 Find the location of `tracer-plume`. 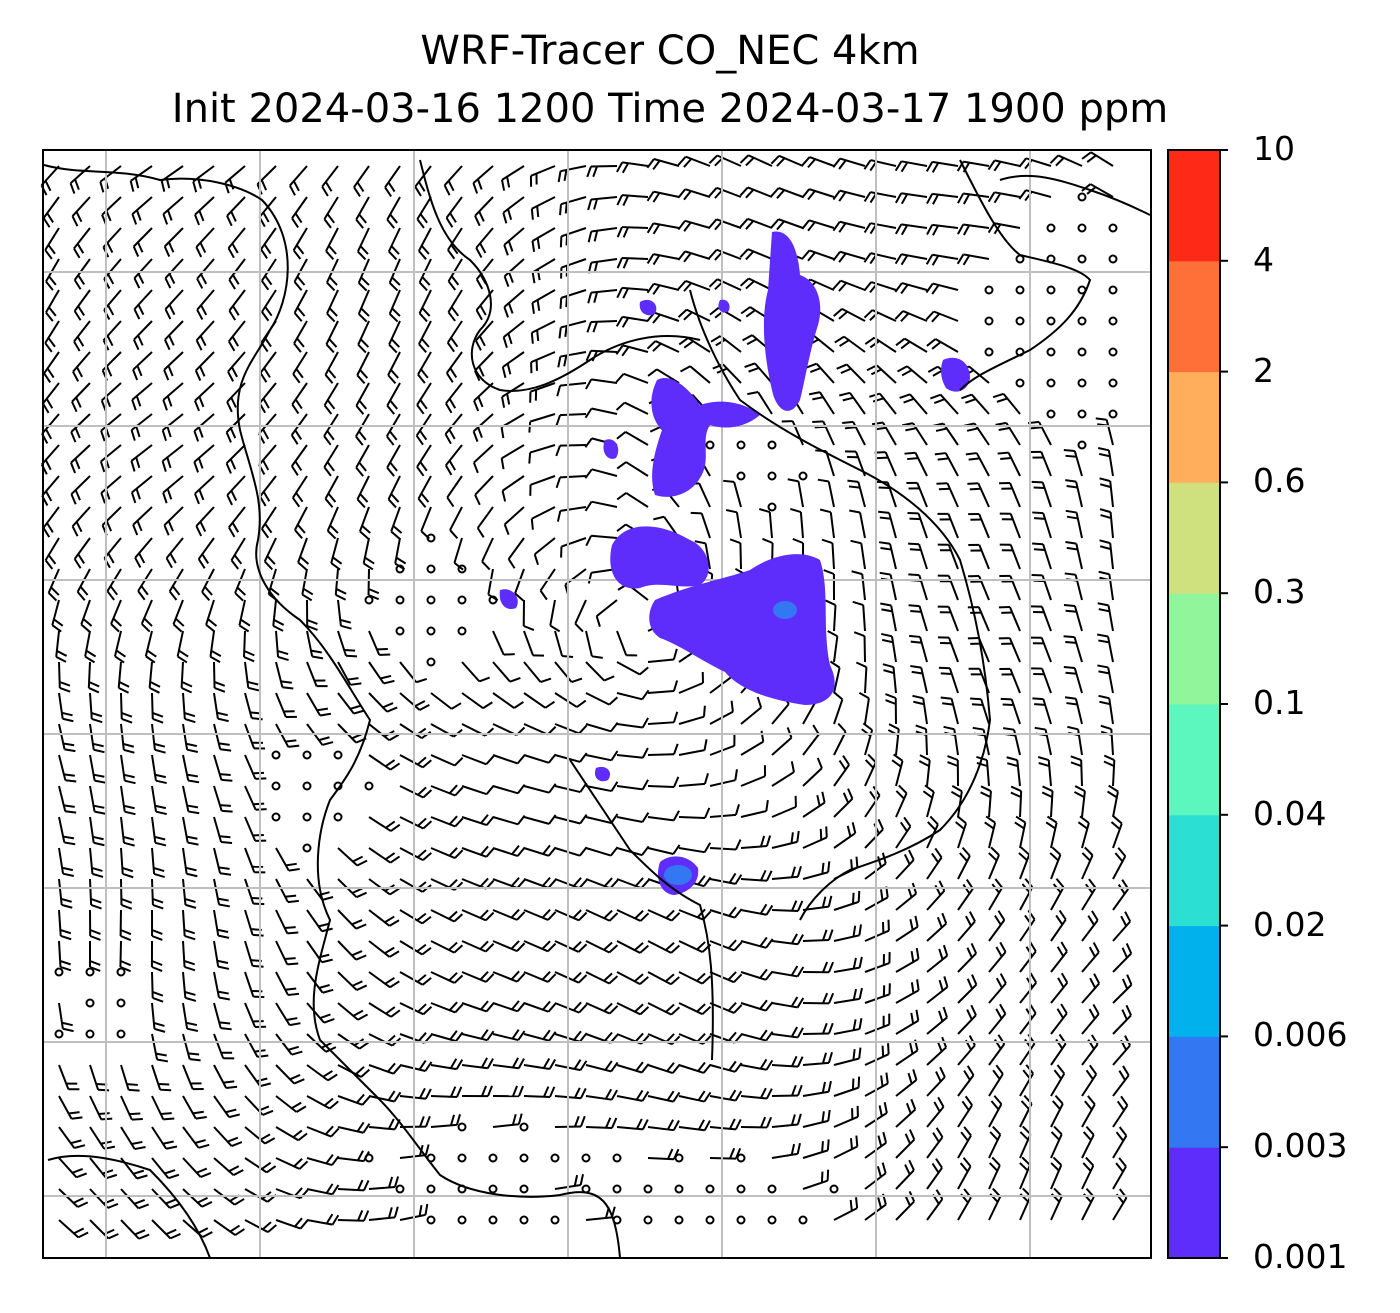

tracer-plume is located at coordinates (792, 321).